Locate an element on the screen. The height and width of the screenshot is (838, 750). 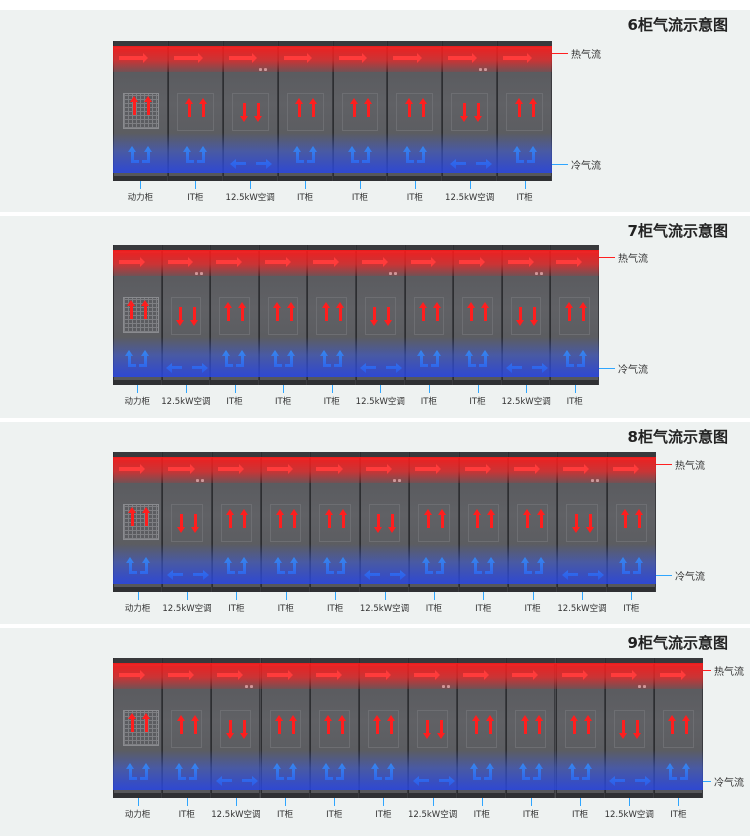
hot-air-label: 热气流 is located at coordinates (633, 259).